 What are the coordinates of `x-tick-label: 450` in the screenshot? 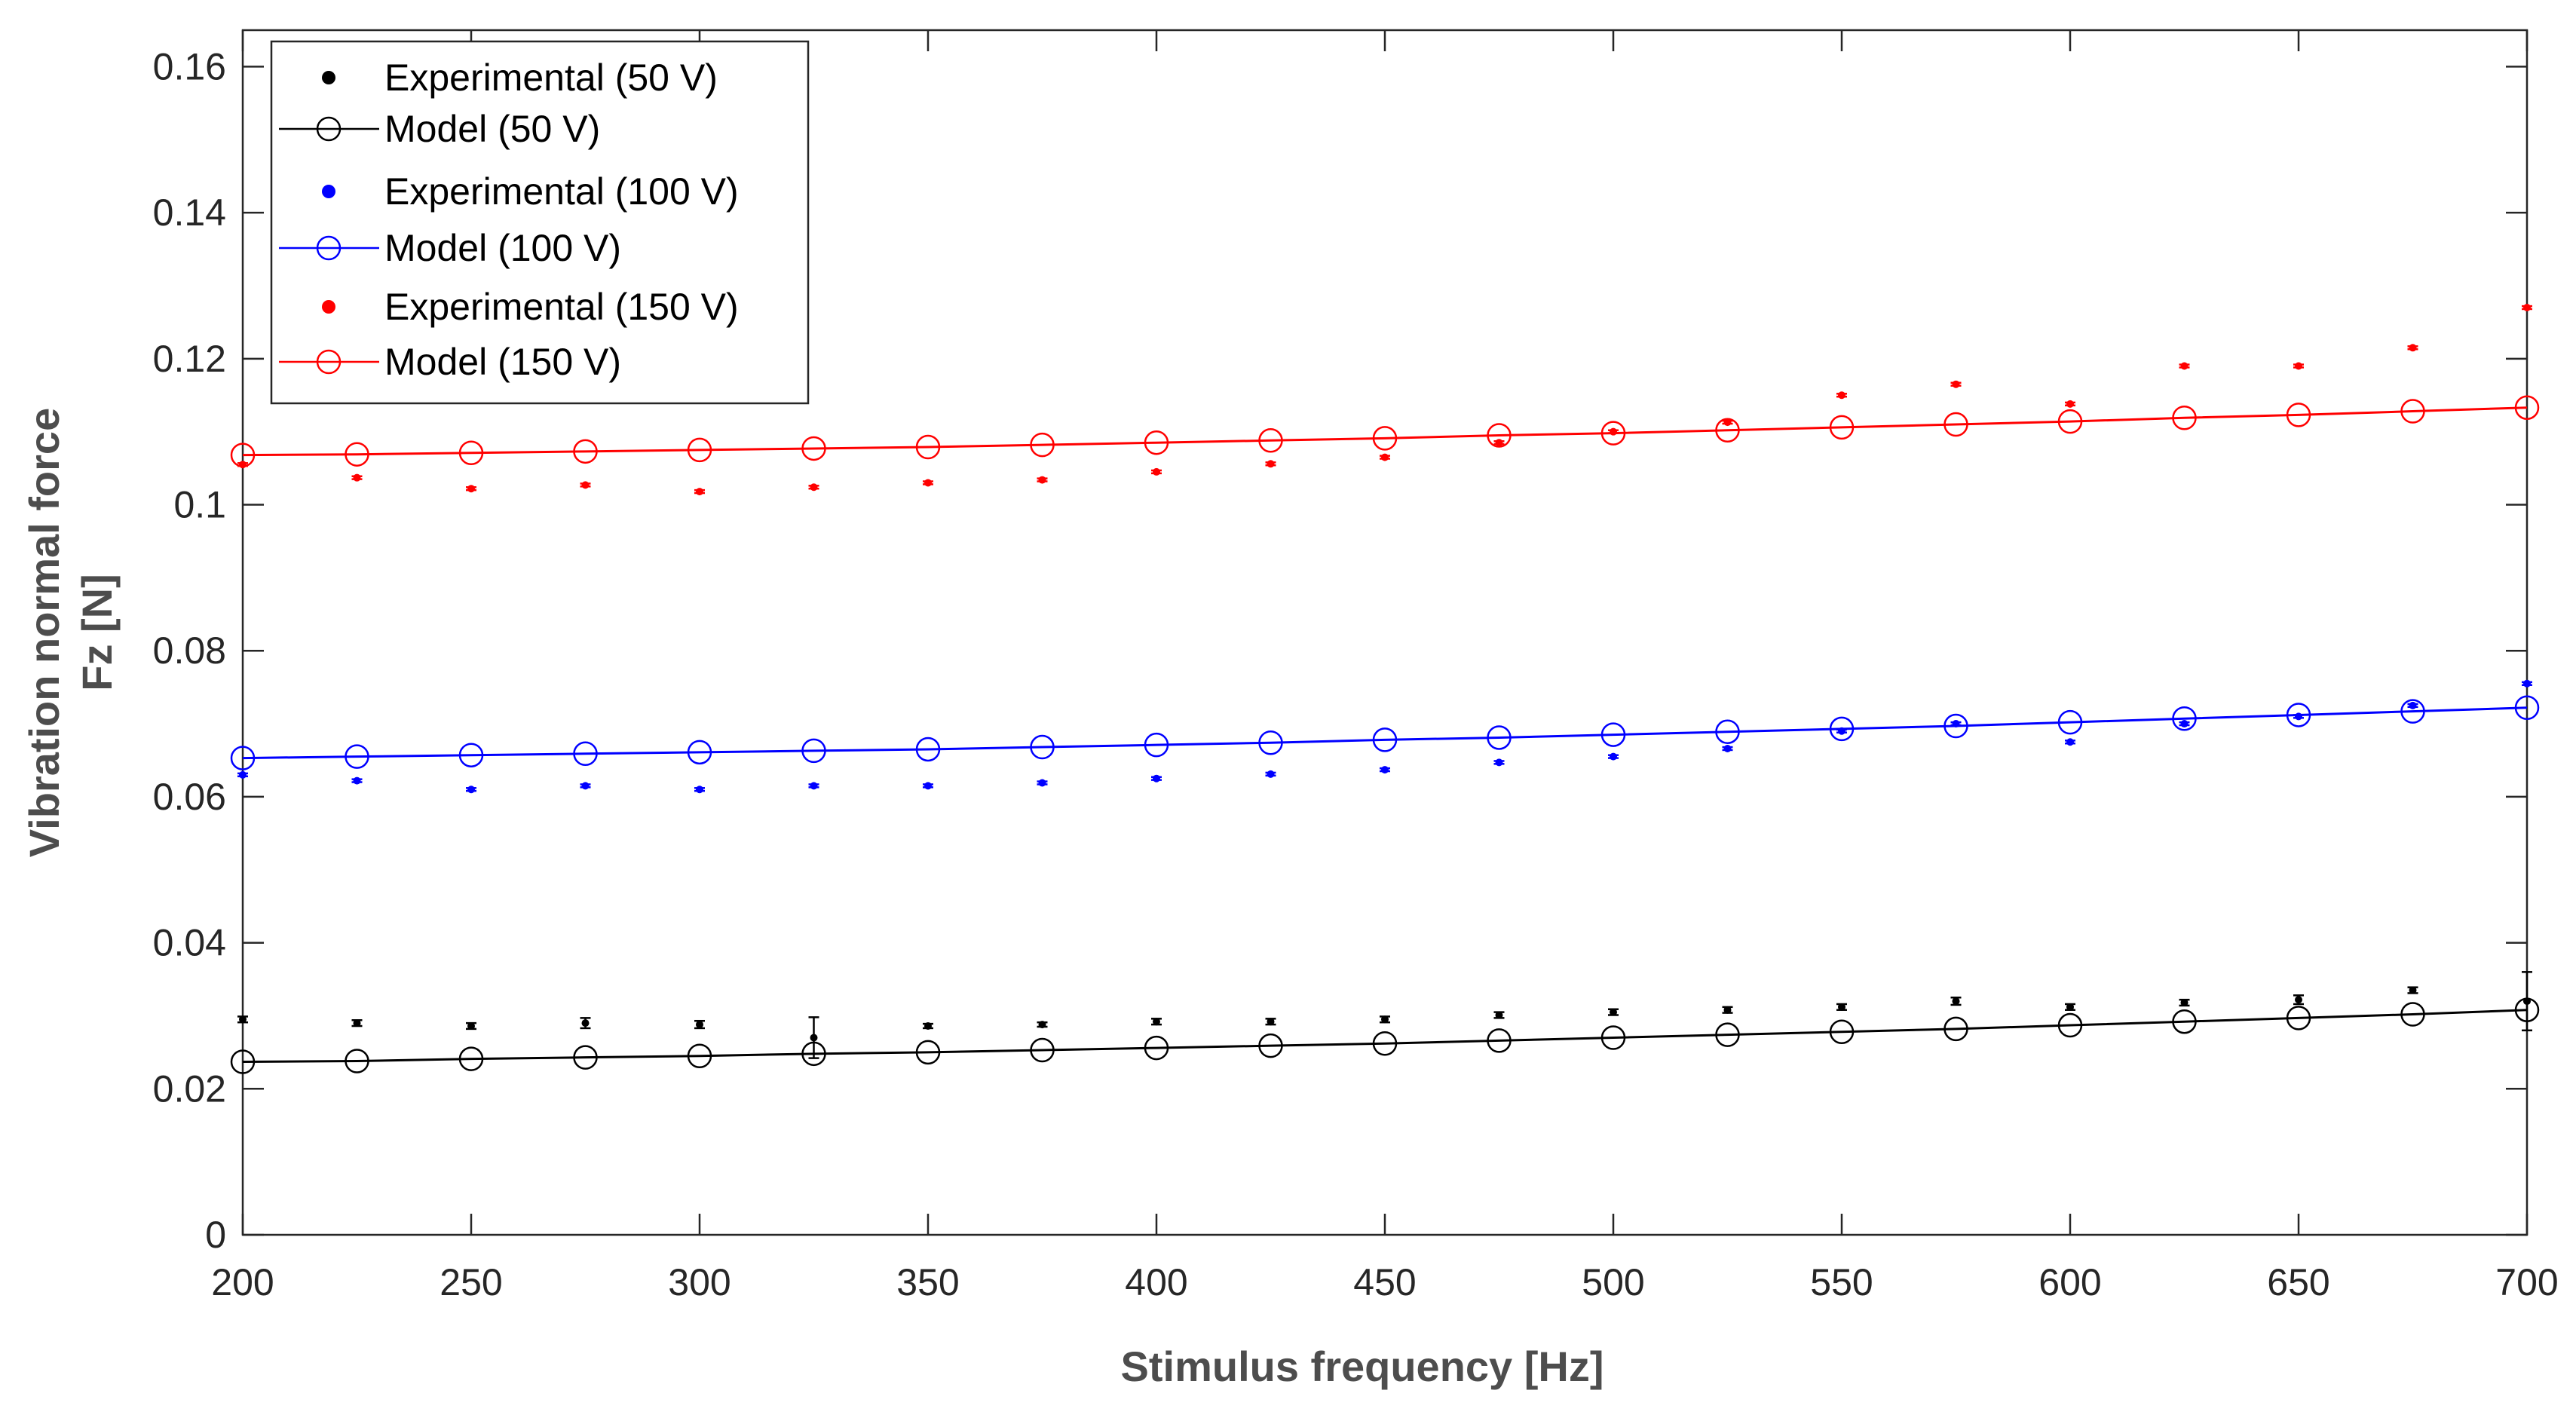 It's located at (1384, 1282).